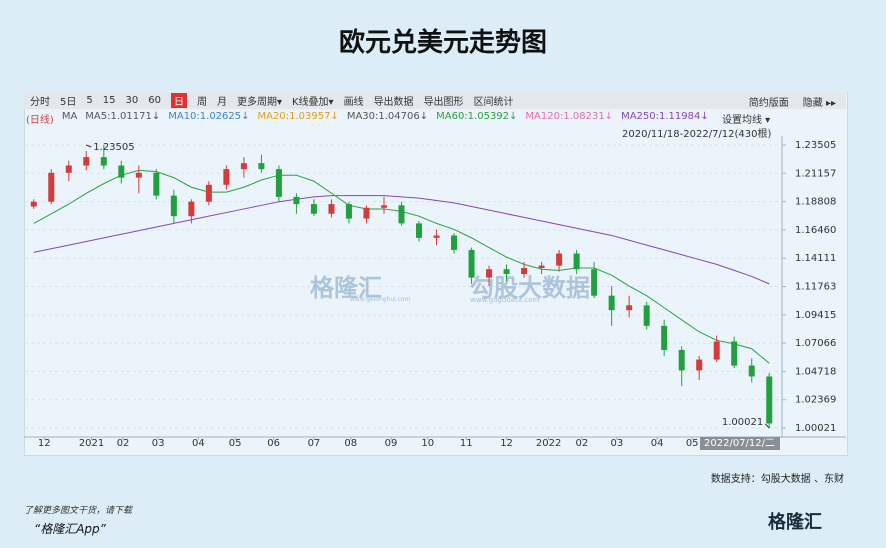 This screenshot has height=548, width=886. I want to click on toolbar-right: 简约版面 隐藏 ▸▸, so click(792, 101).